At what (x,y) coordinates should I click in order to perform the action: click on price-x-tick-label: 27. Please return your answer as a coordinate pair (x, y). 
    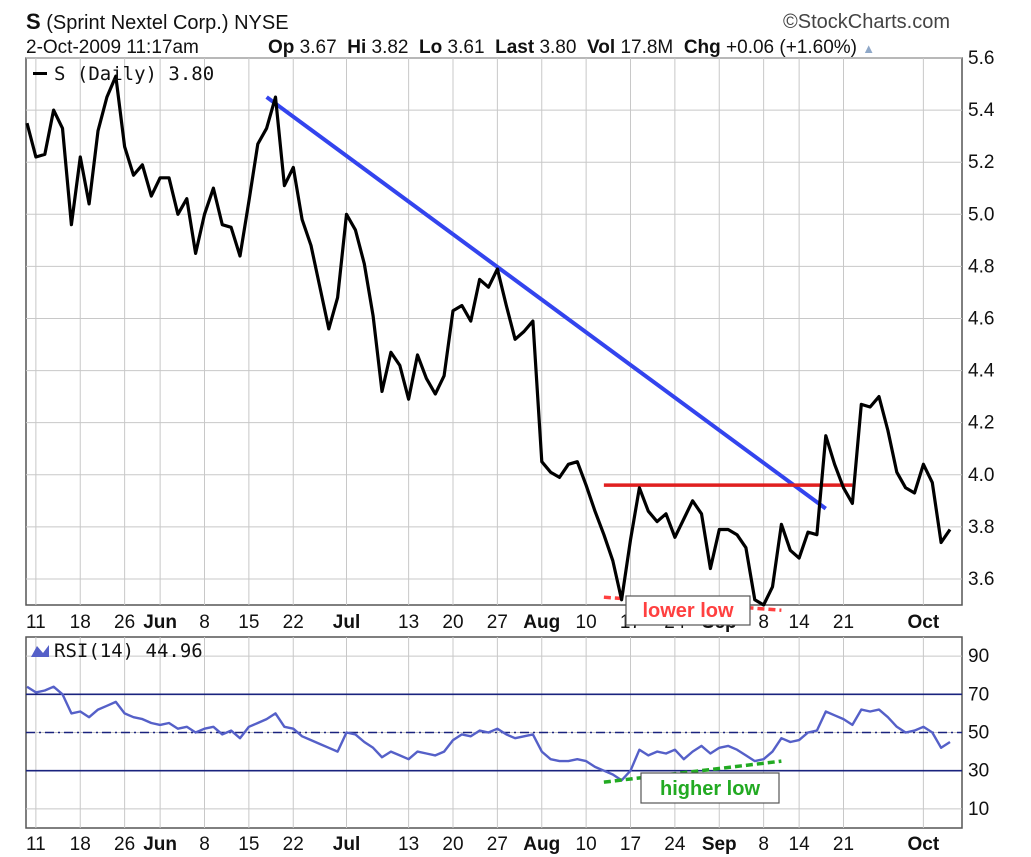
    Looking at the image, I should click on (497, 622).